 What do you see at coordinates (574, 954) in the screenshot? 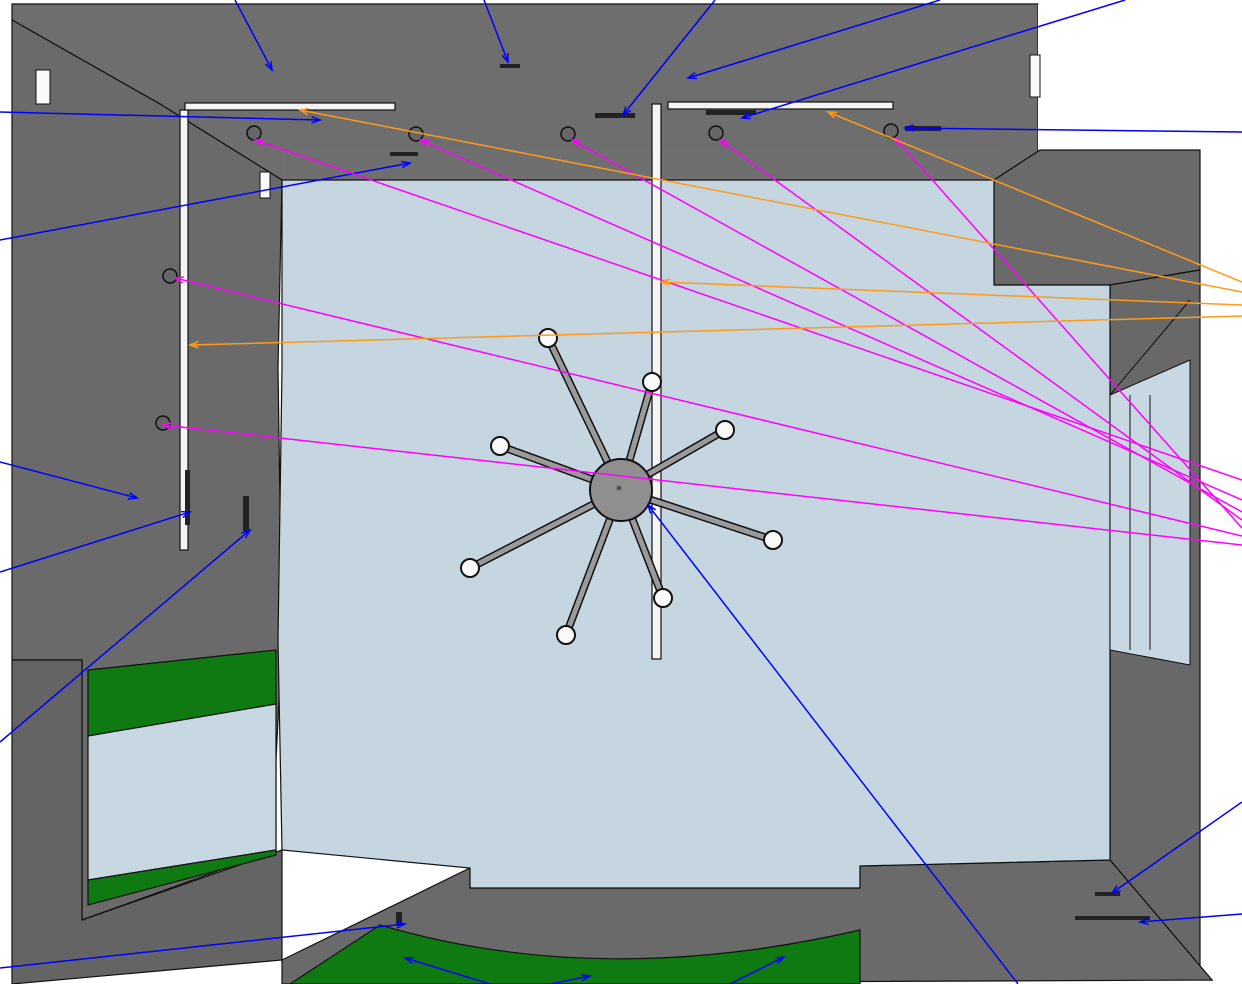
I see `green-arc` at bounding box center [574, 954].